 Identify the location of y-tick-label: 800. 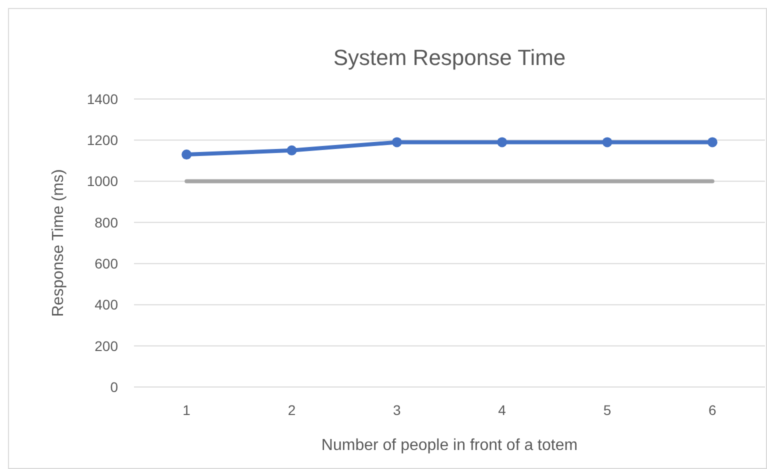
(106, 222).